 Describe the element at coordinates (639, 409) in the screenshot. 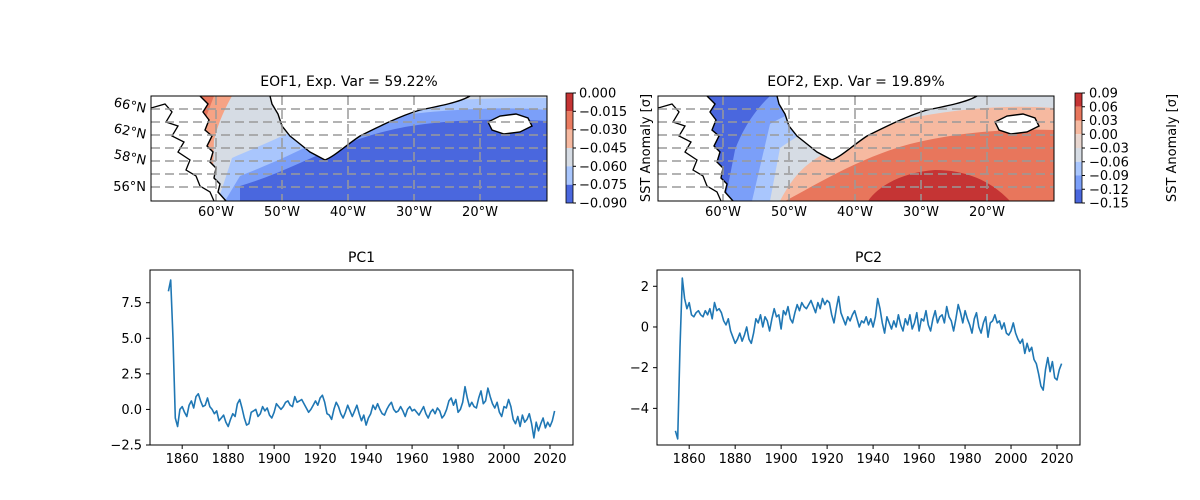

I see `pc2-y-tick-label: −4` at that location.